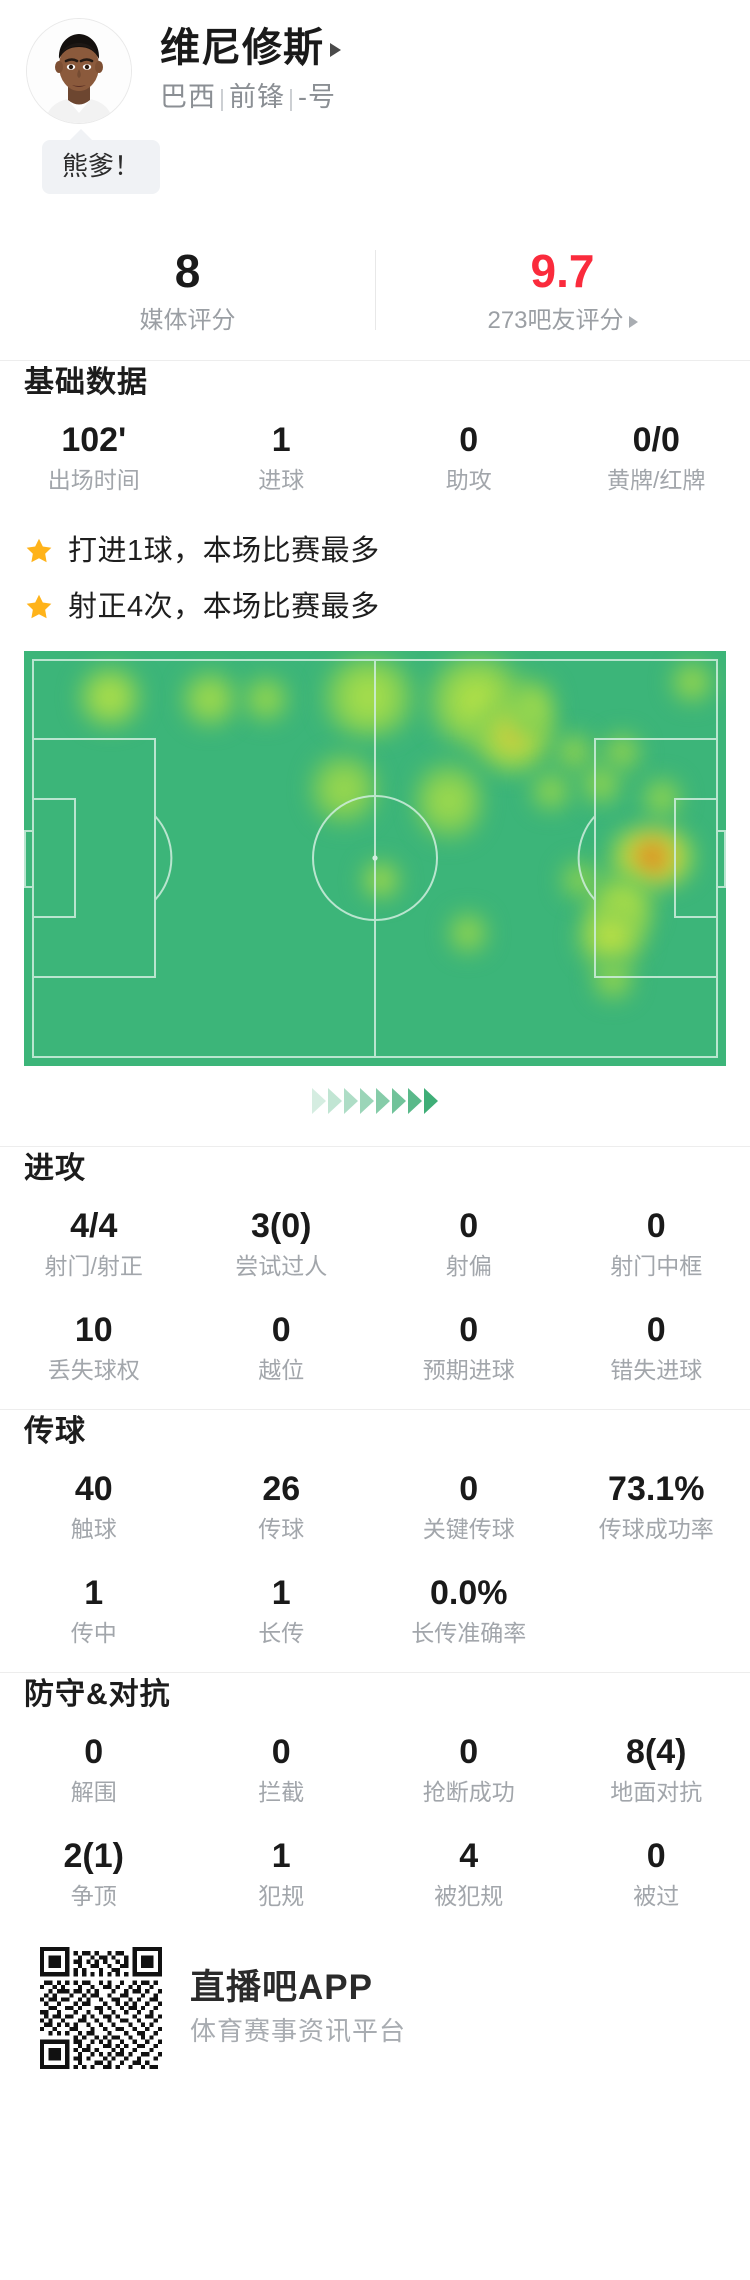 This screenshot has width=750, height=2280. Describe the element at coordinates (469, 1856) in the screenshot. I see `stat-value: 4` at that location.